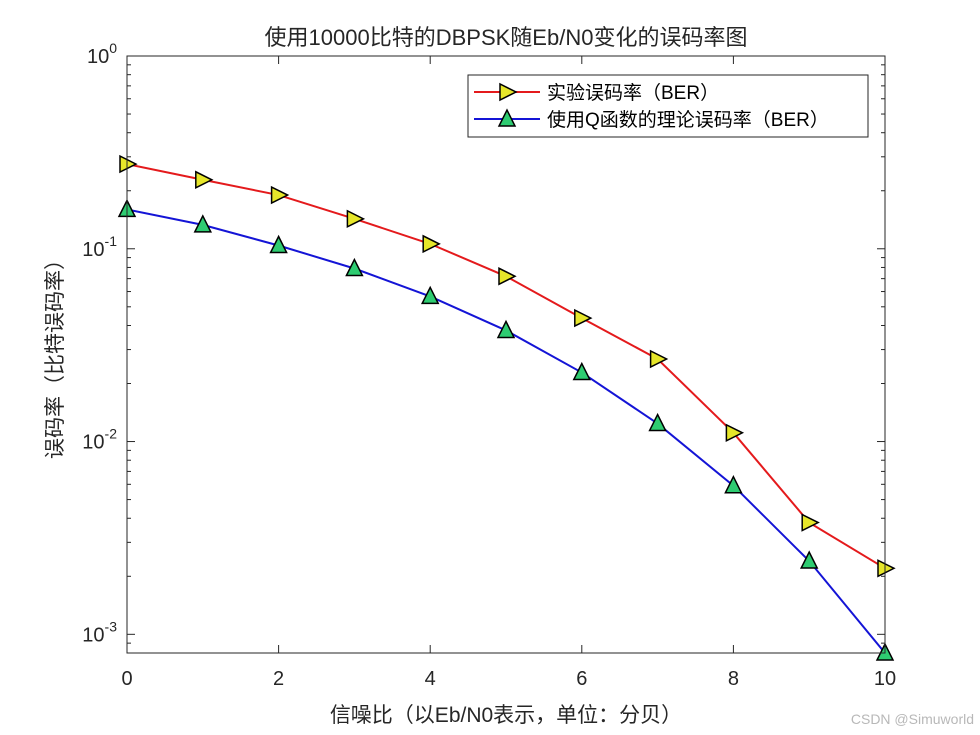 The width and height of the screenshot is (980, 735). I want to click on watermark: CSDN @Simuworld, so click(912, 719).